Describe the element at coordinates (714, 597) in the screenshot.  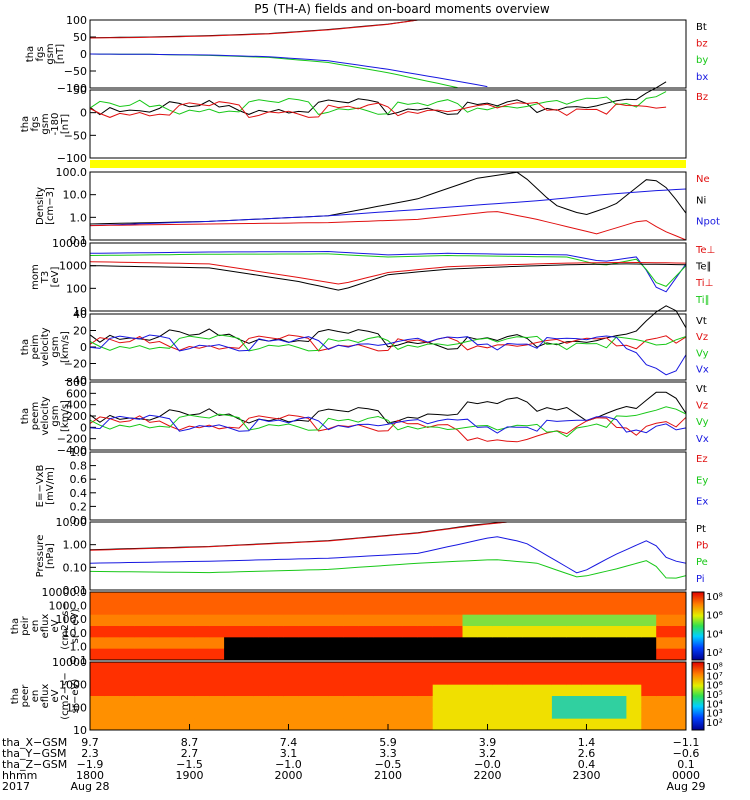
I see `colorbar-tick-label: 10⁸` at that location.